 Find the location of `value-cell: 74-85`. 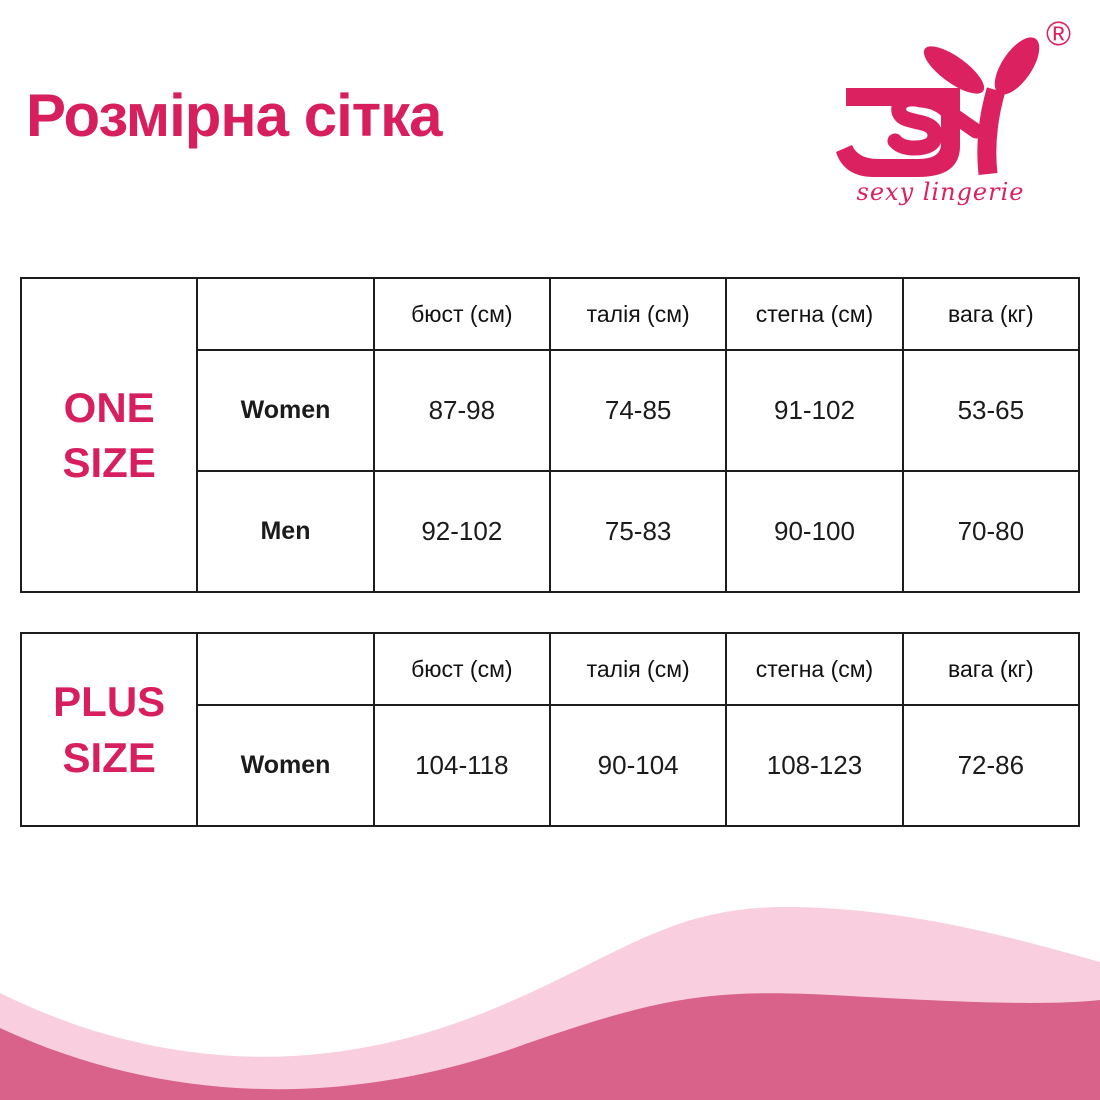

value-cell: 74-85 is located at coordinates (638, 410).